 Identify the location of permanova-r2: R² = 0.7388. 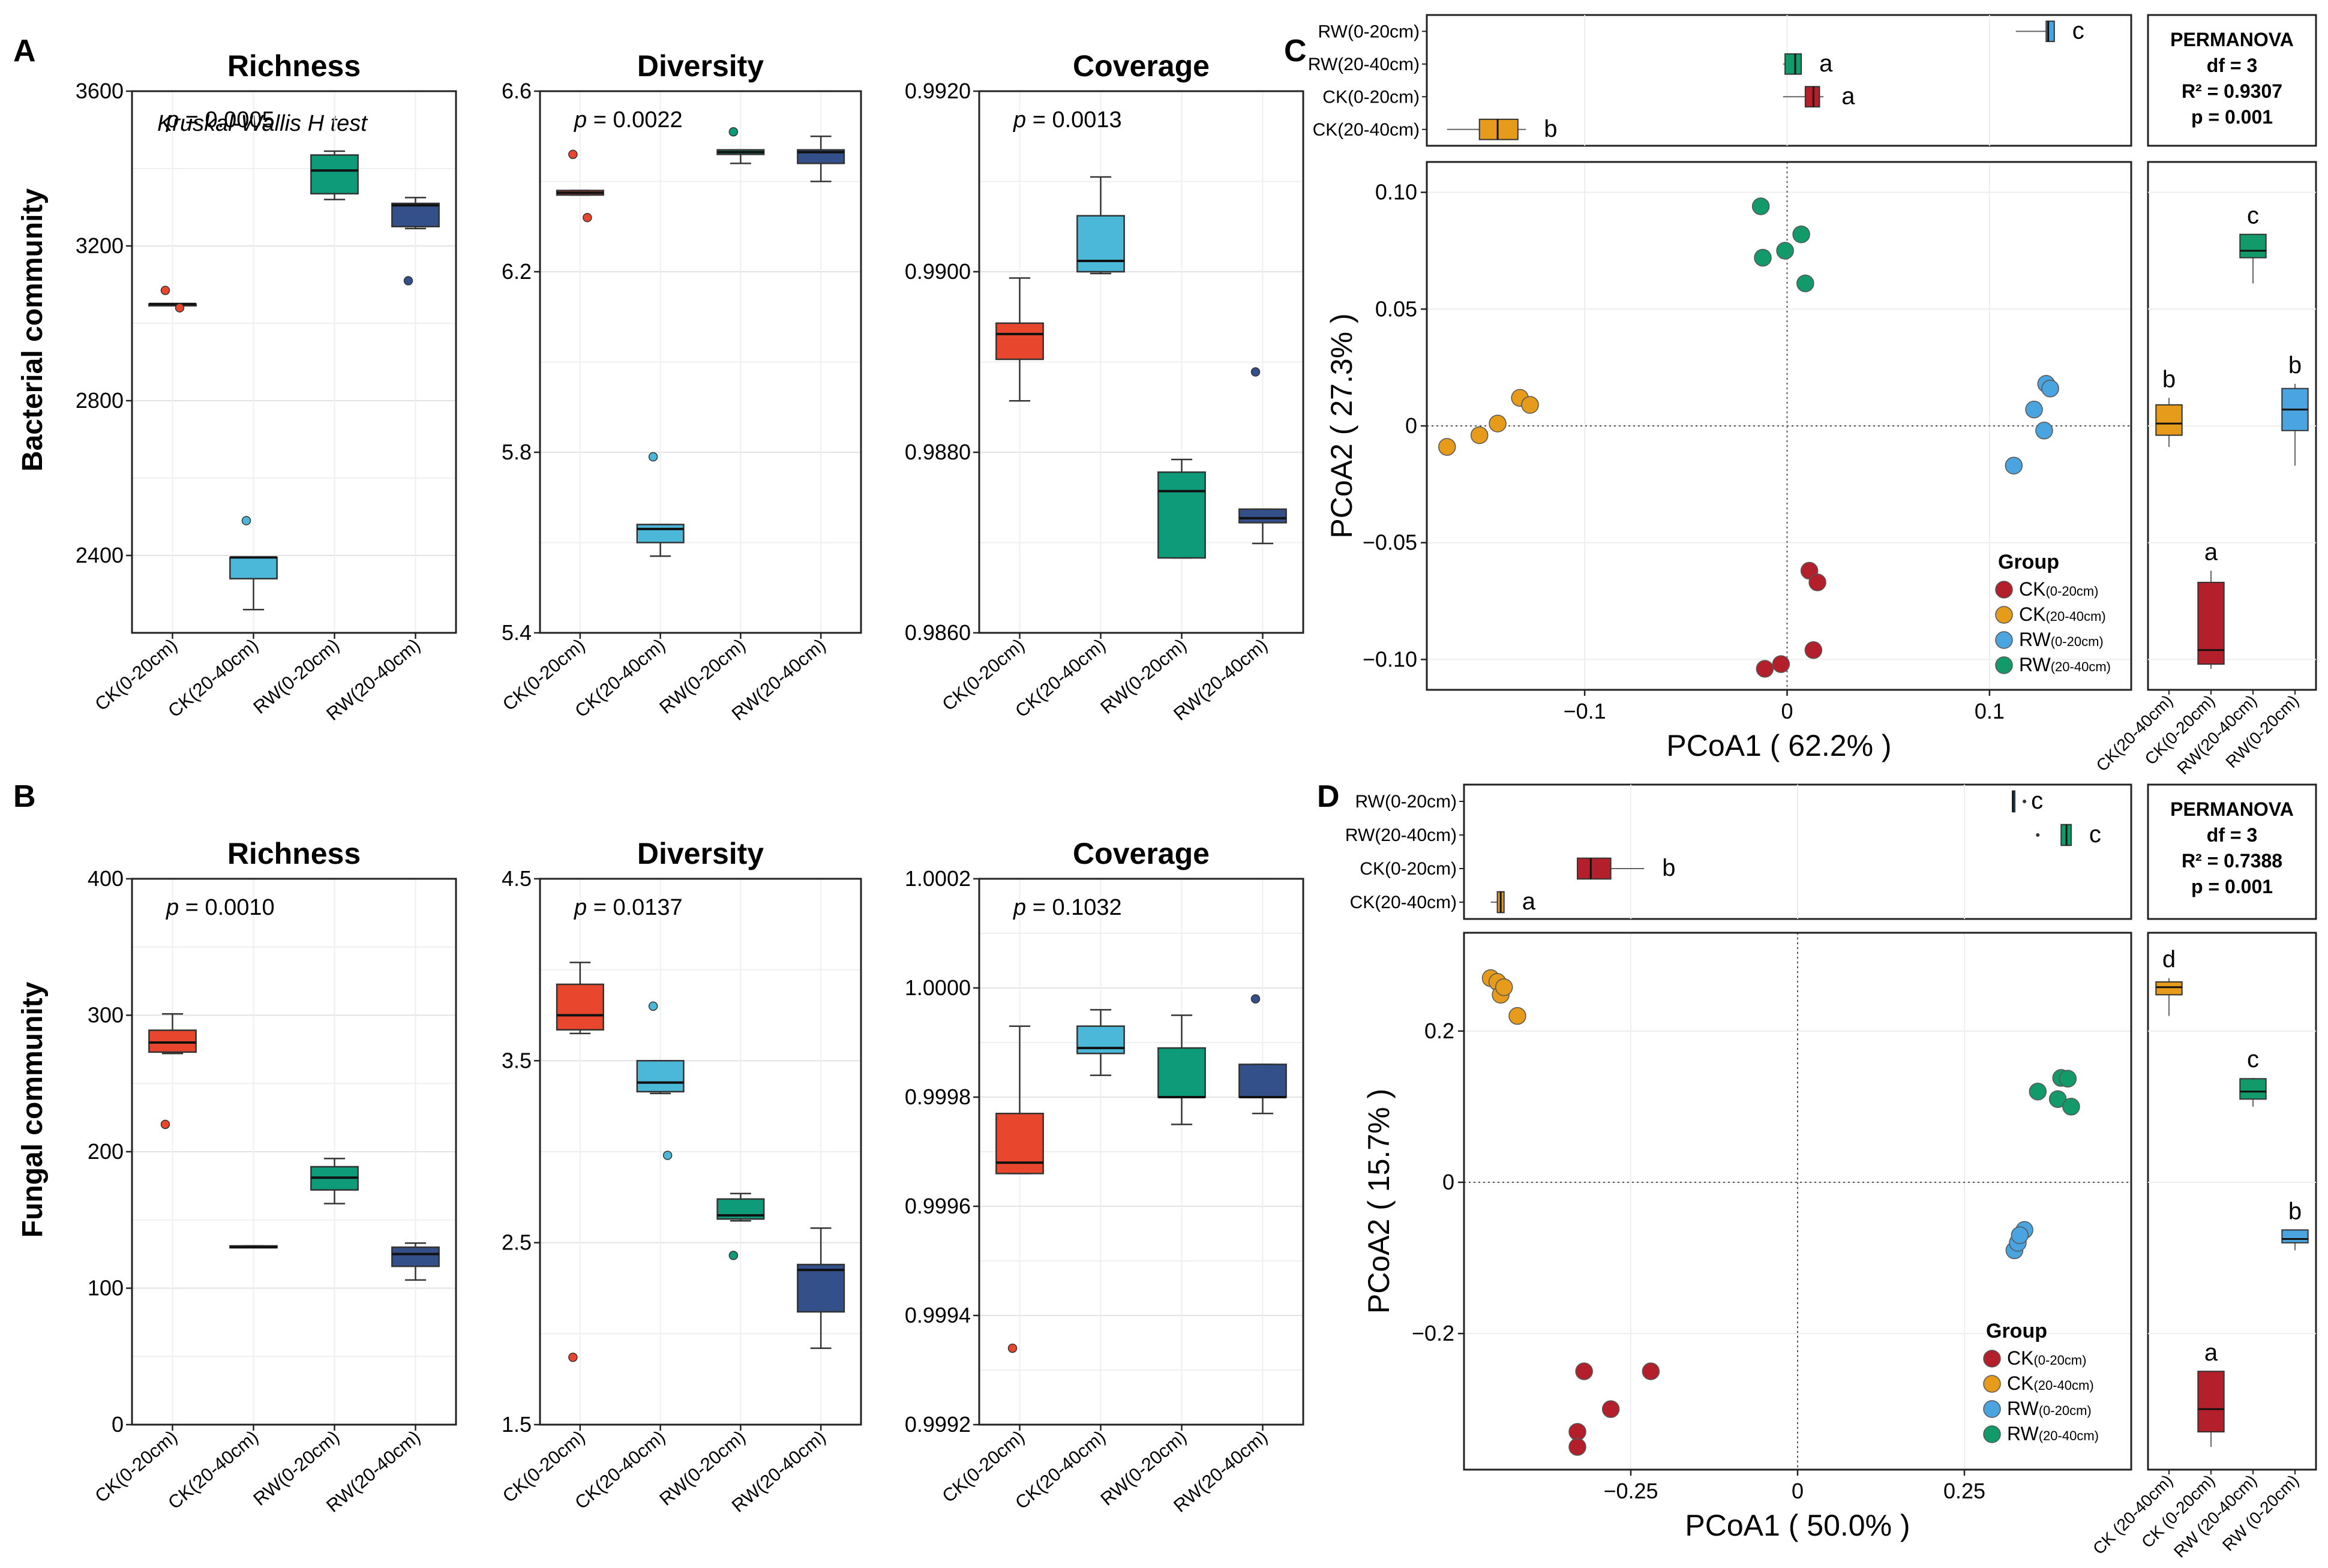
(2232, 861).